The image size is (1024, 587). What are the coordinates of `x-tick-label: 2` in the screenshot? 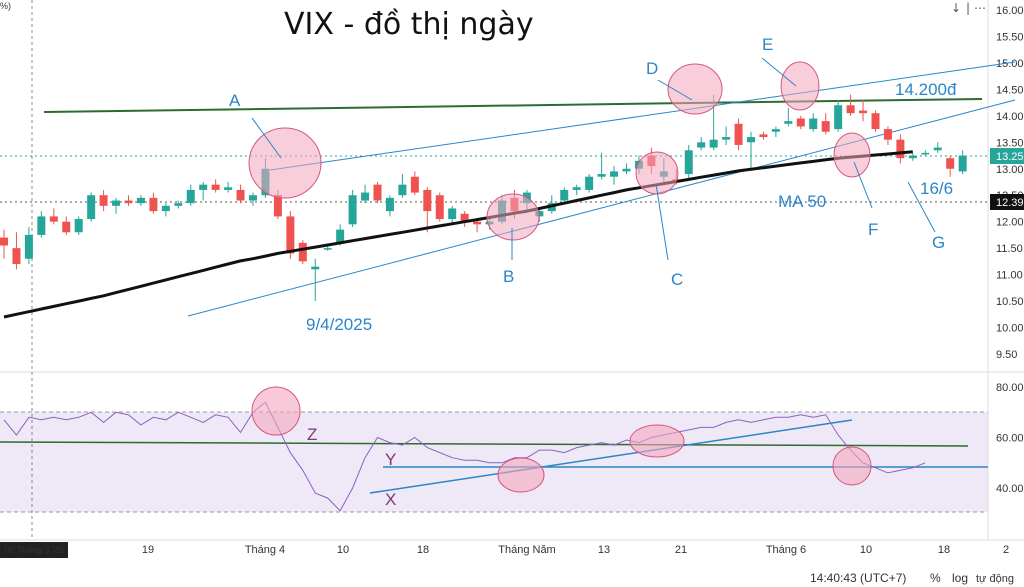 It's located at (1006, 550).